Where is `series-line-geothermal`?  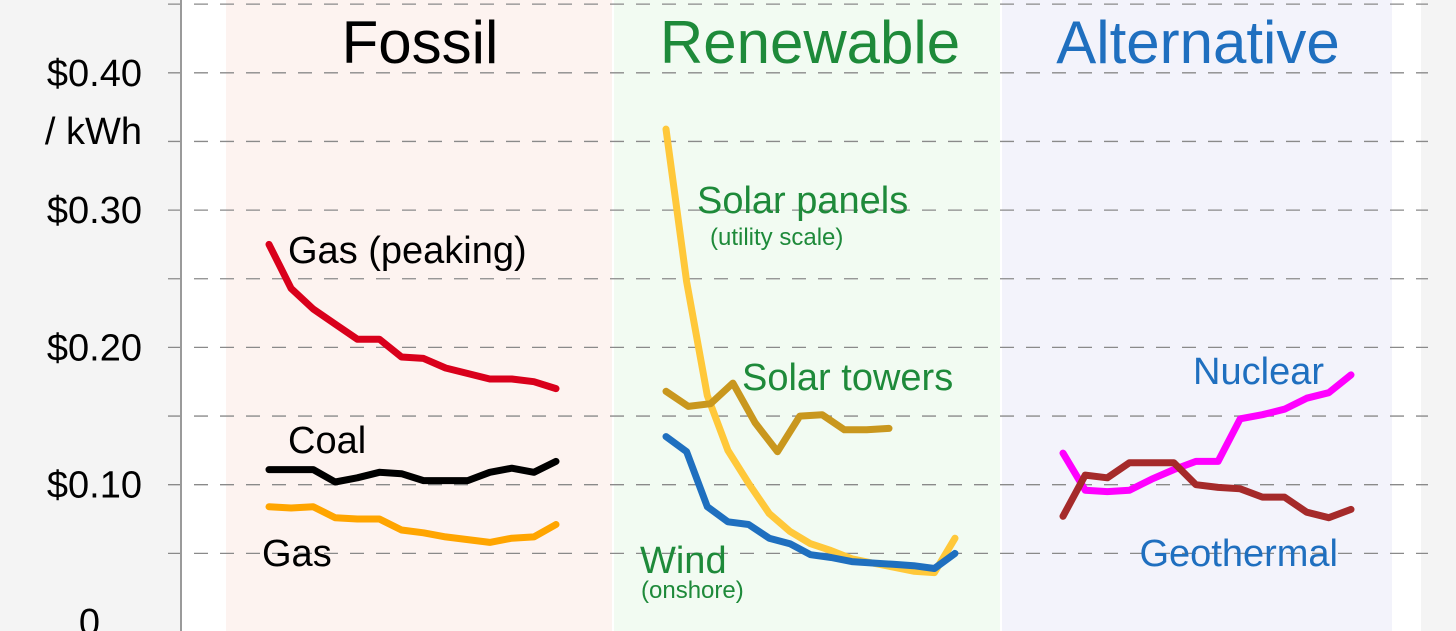 series-line-geothermal is located at coordinates (1207, 490).